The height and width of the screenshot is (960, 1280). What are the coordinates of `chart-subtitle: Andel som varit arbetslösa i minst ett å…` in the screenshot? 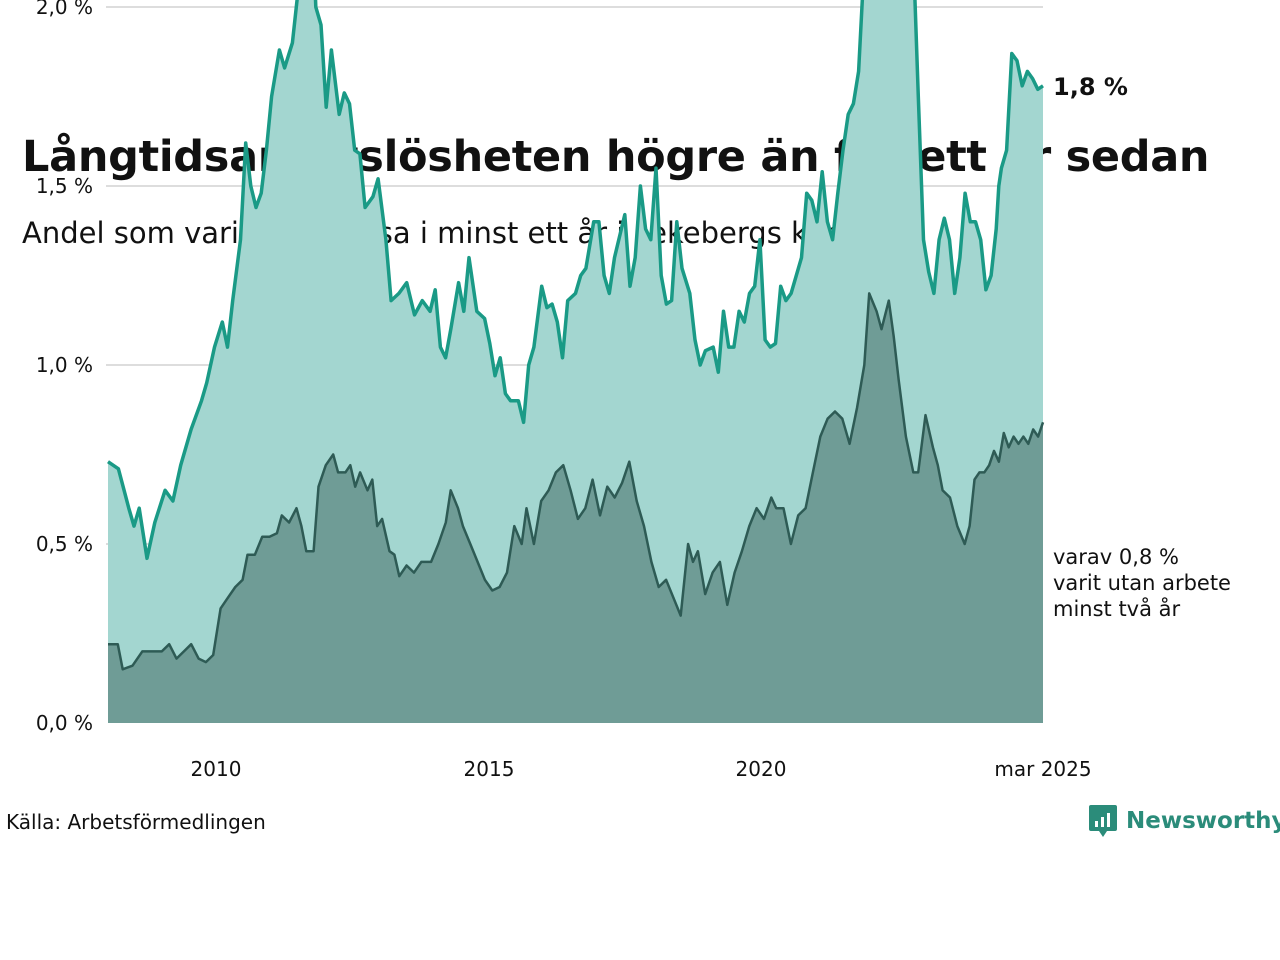 It's located at (470, 233).